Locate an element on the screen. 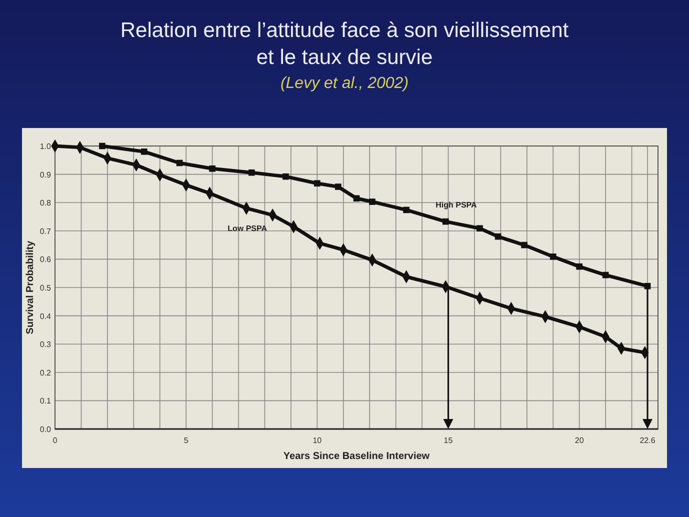 The width and height of the screenshot is (689, 517). y-tick-label: 0.4 is located at coordinates (46, 316).